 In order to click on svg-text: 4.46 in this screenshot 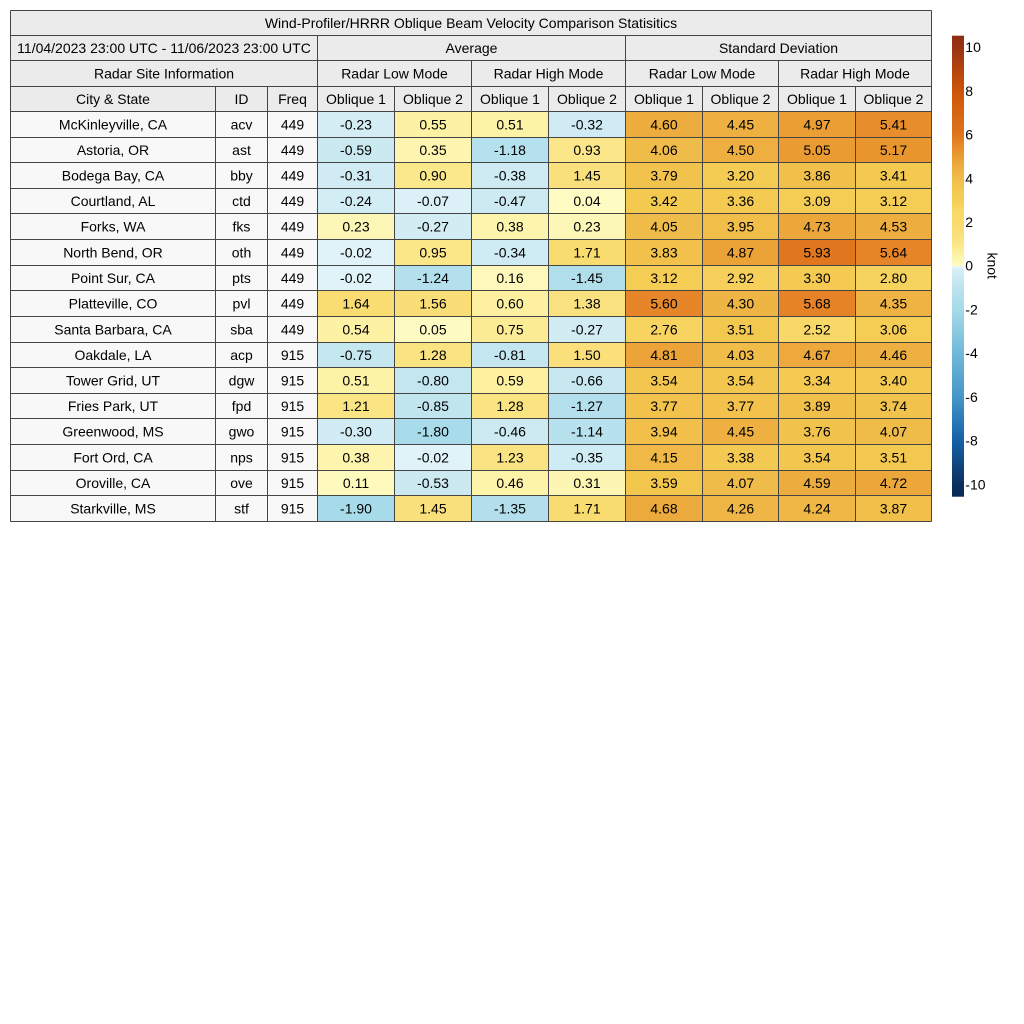, I will do `click(893, 355)`.